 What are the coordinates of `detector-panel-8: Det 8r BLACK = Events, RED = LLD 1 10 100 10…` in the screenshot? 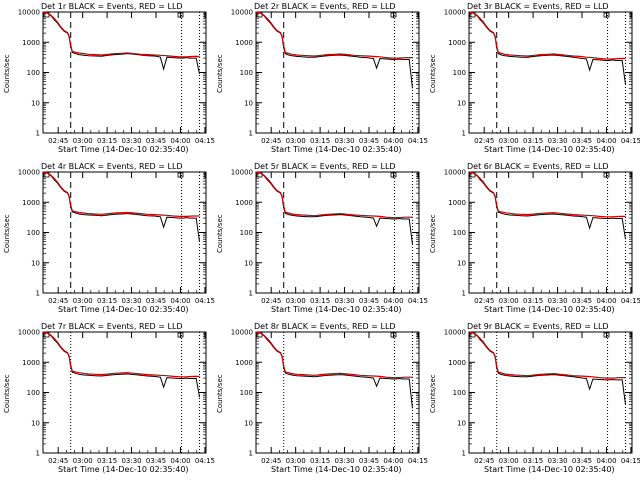 It's located at (320, 400).